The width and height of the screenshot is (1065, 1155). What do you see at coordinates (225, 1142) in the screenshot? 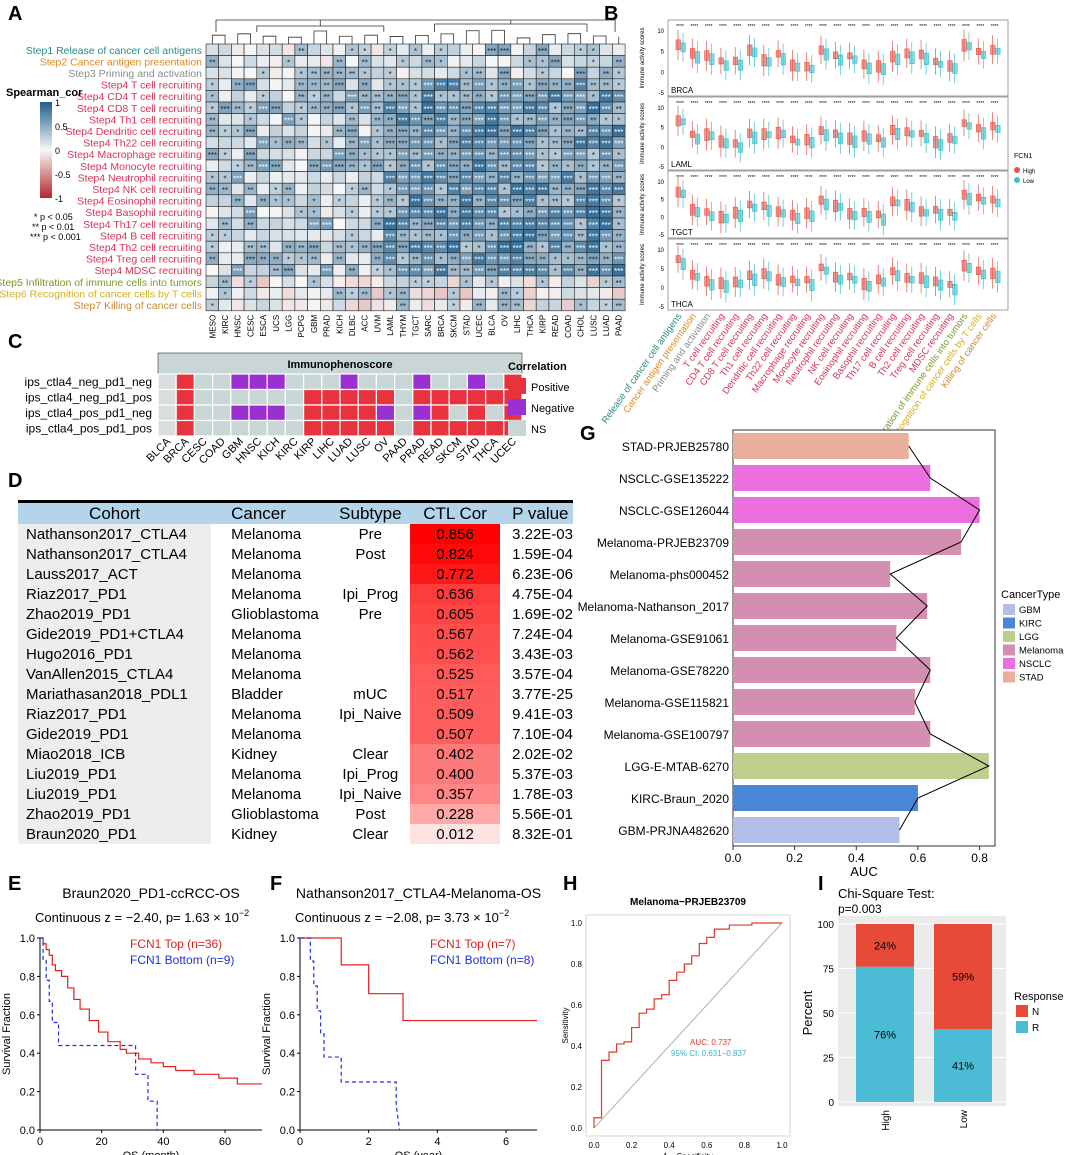
I see `x-tick: 60` at bounding box center [225, 1142].